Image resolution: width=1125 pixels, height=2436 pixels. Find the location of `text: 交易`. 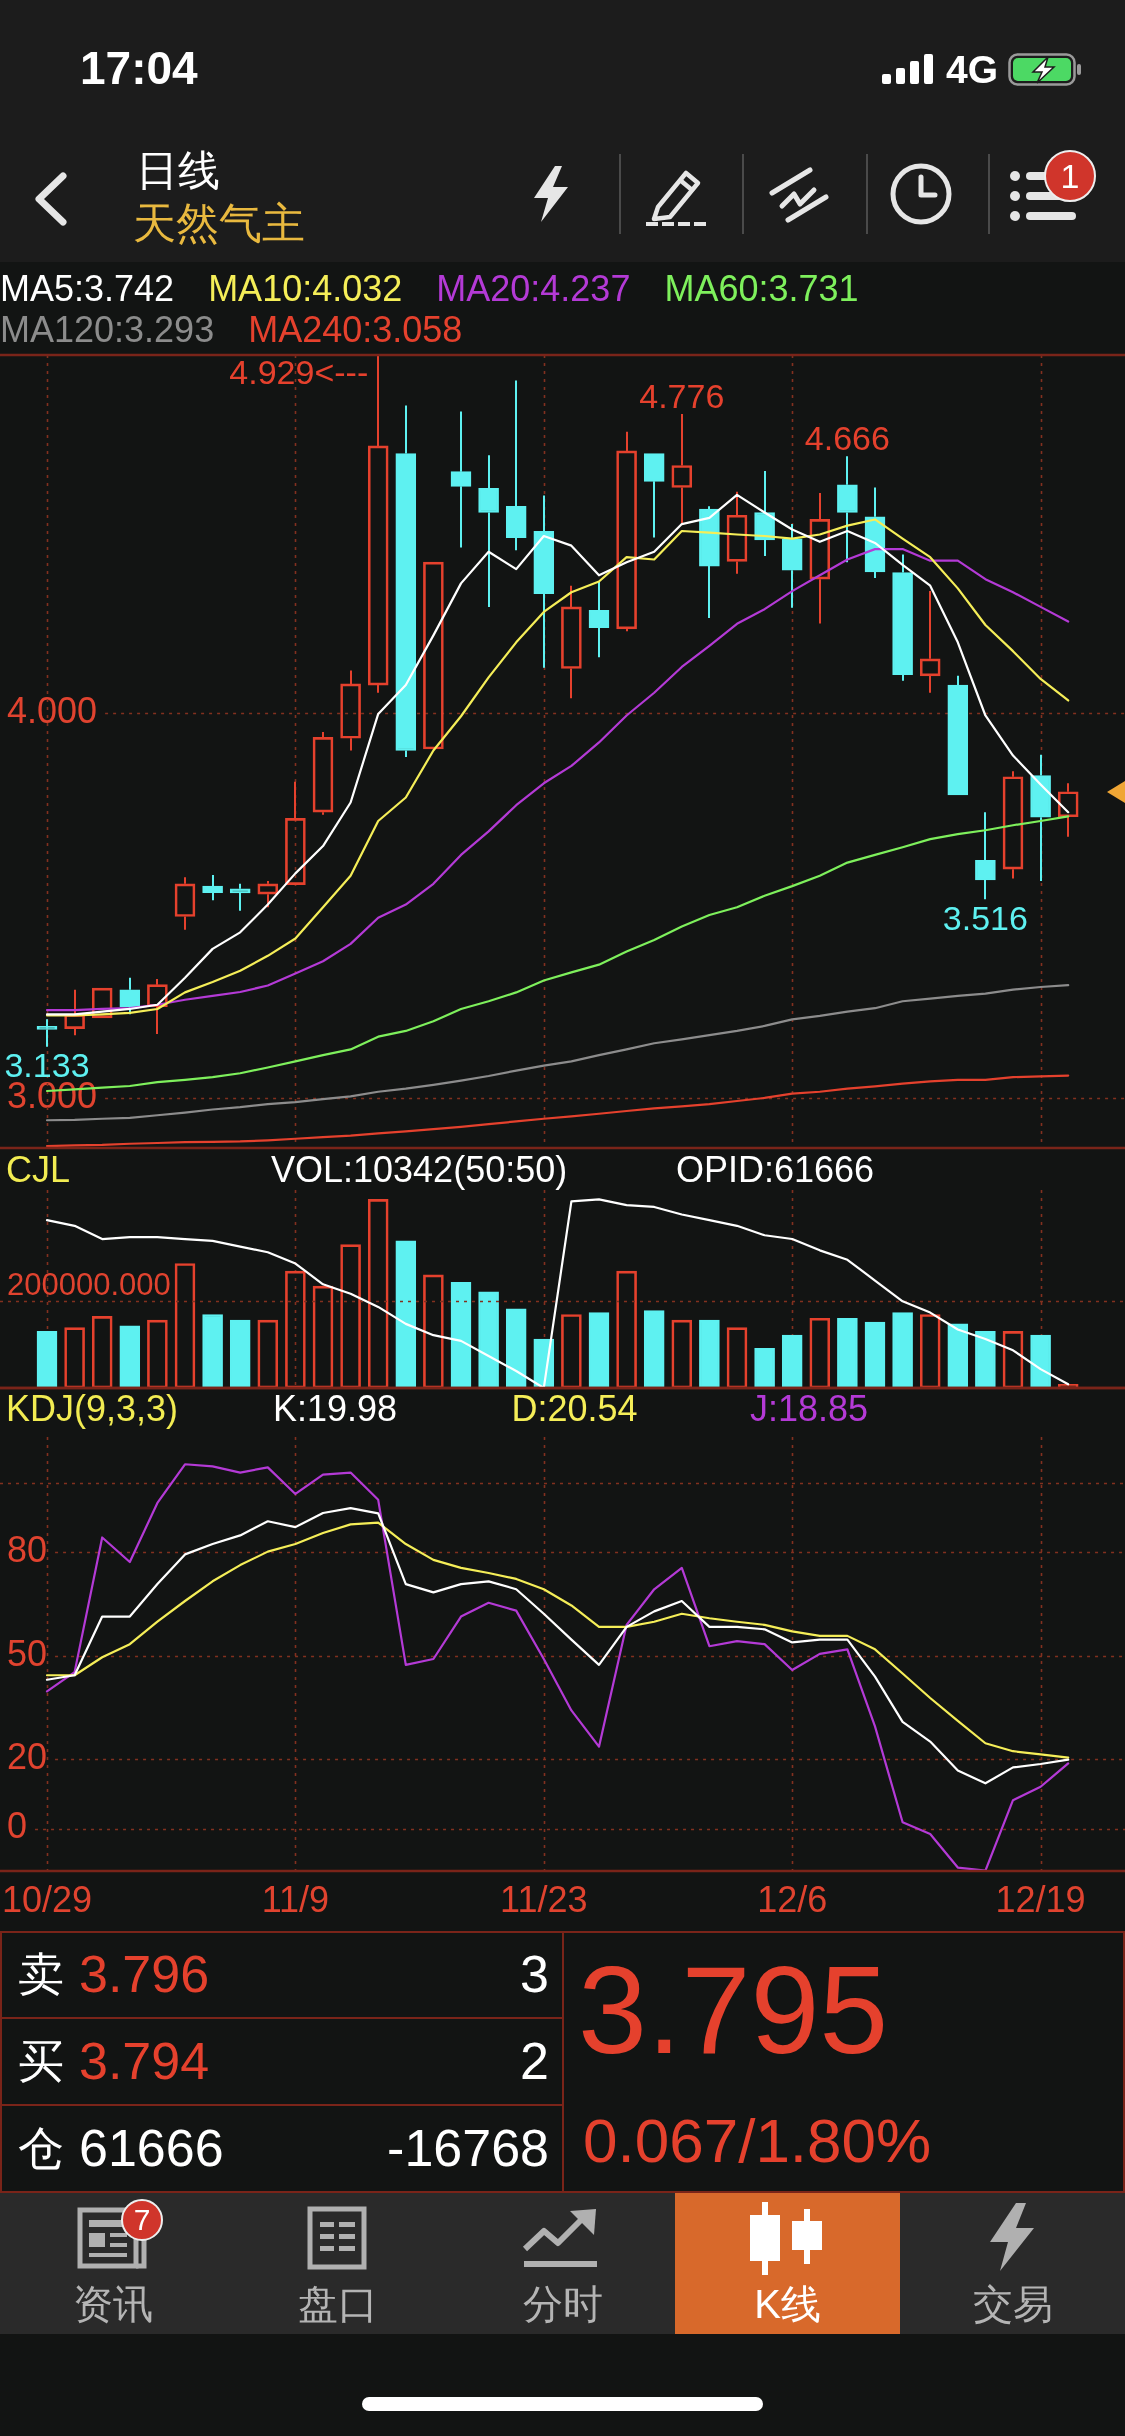

text: 交易 is located at coordinates (1012, 2304).